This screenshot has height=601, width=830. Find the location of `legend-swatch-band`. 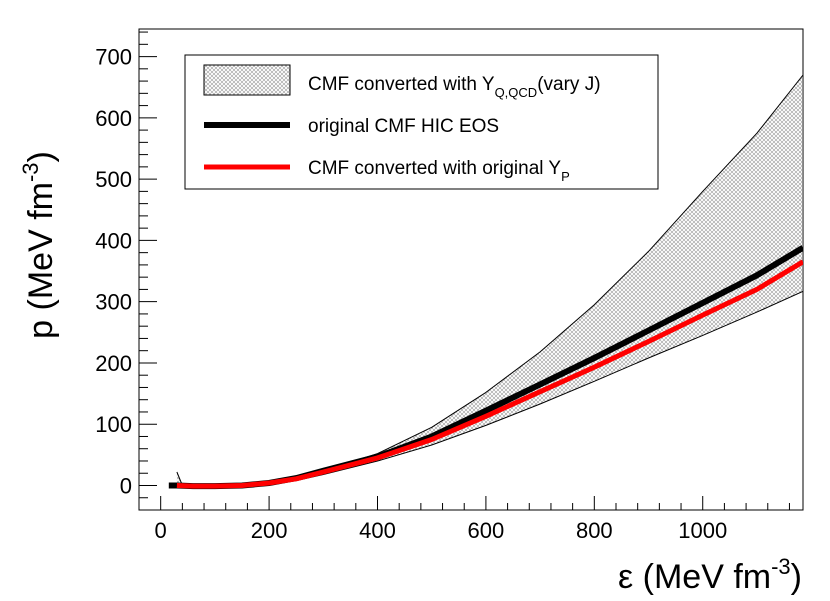

legend-swatch-band is located at coordinates (247, 80).